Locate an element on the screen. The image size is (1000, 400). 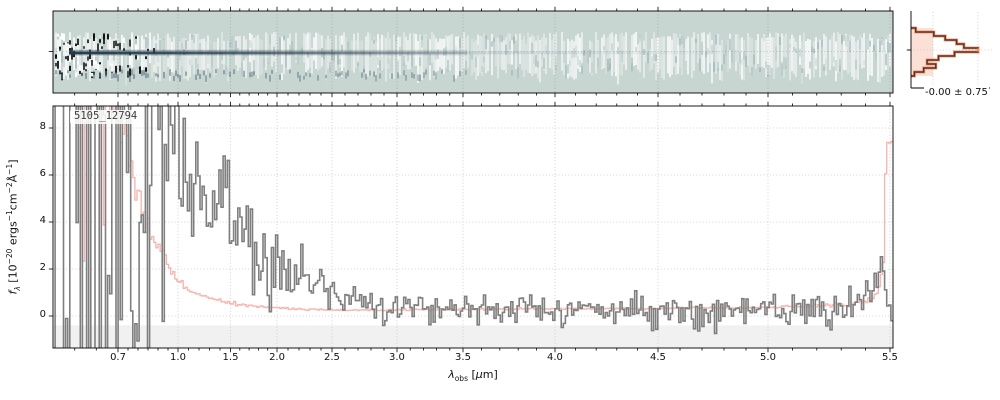
hist-step is located at coordinates (945, 52).